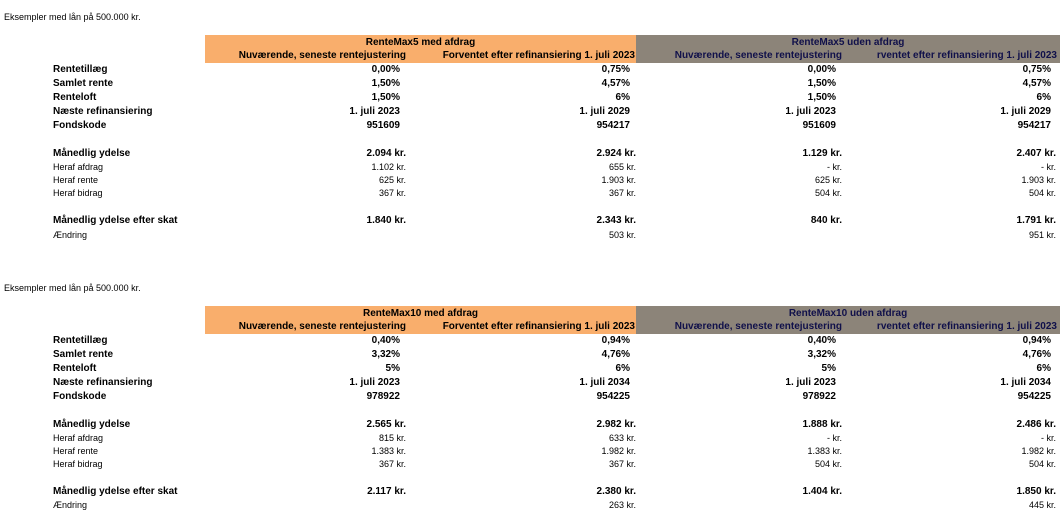  I want to click on row-fondskode: Fondskode 978922 954225 978922 954225, so click(532, 397).